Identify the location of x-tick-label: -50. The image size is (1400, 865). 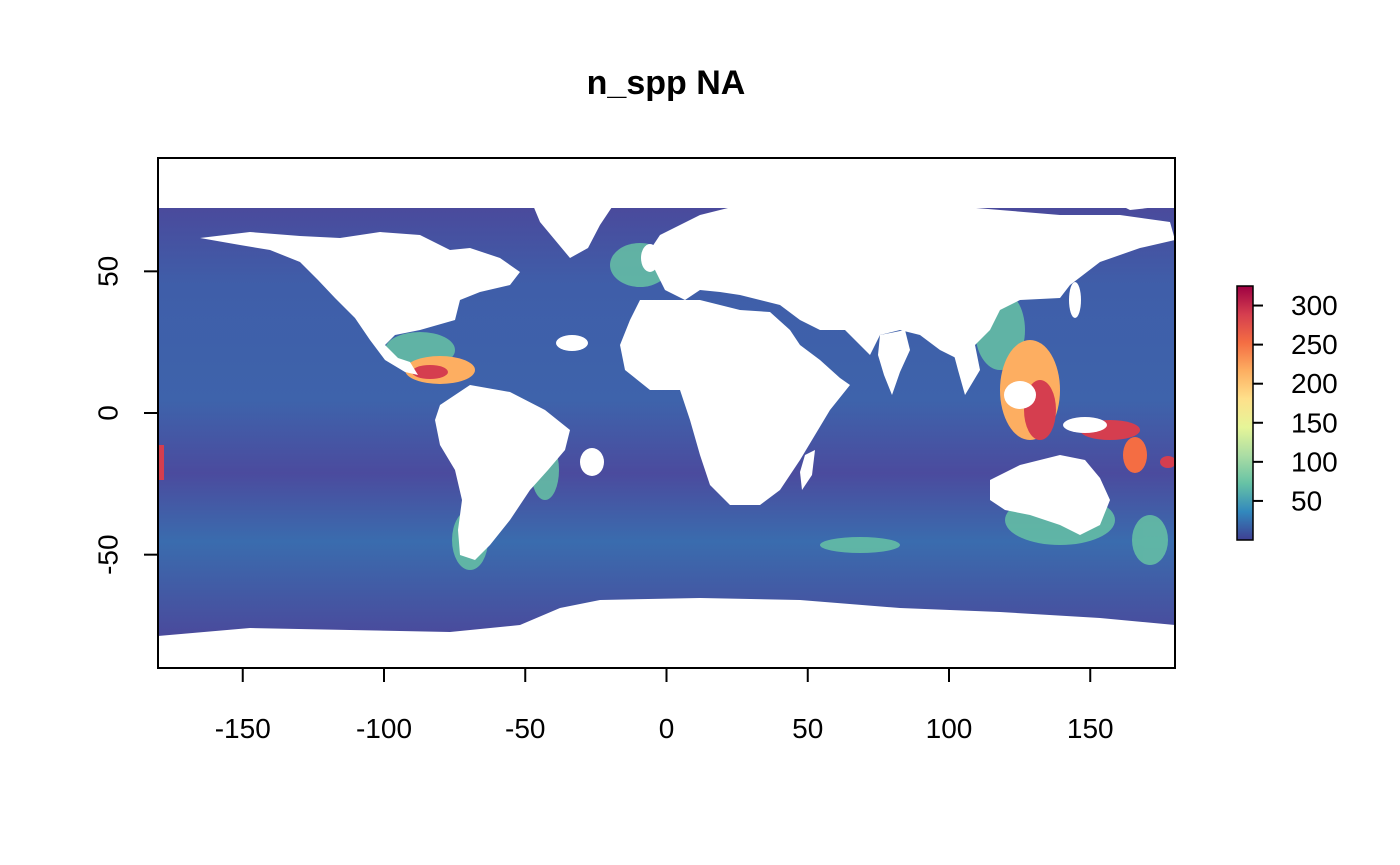
(525, 728).